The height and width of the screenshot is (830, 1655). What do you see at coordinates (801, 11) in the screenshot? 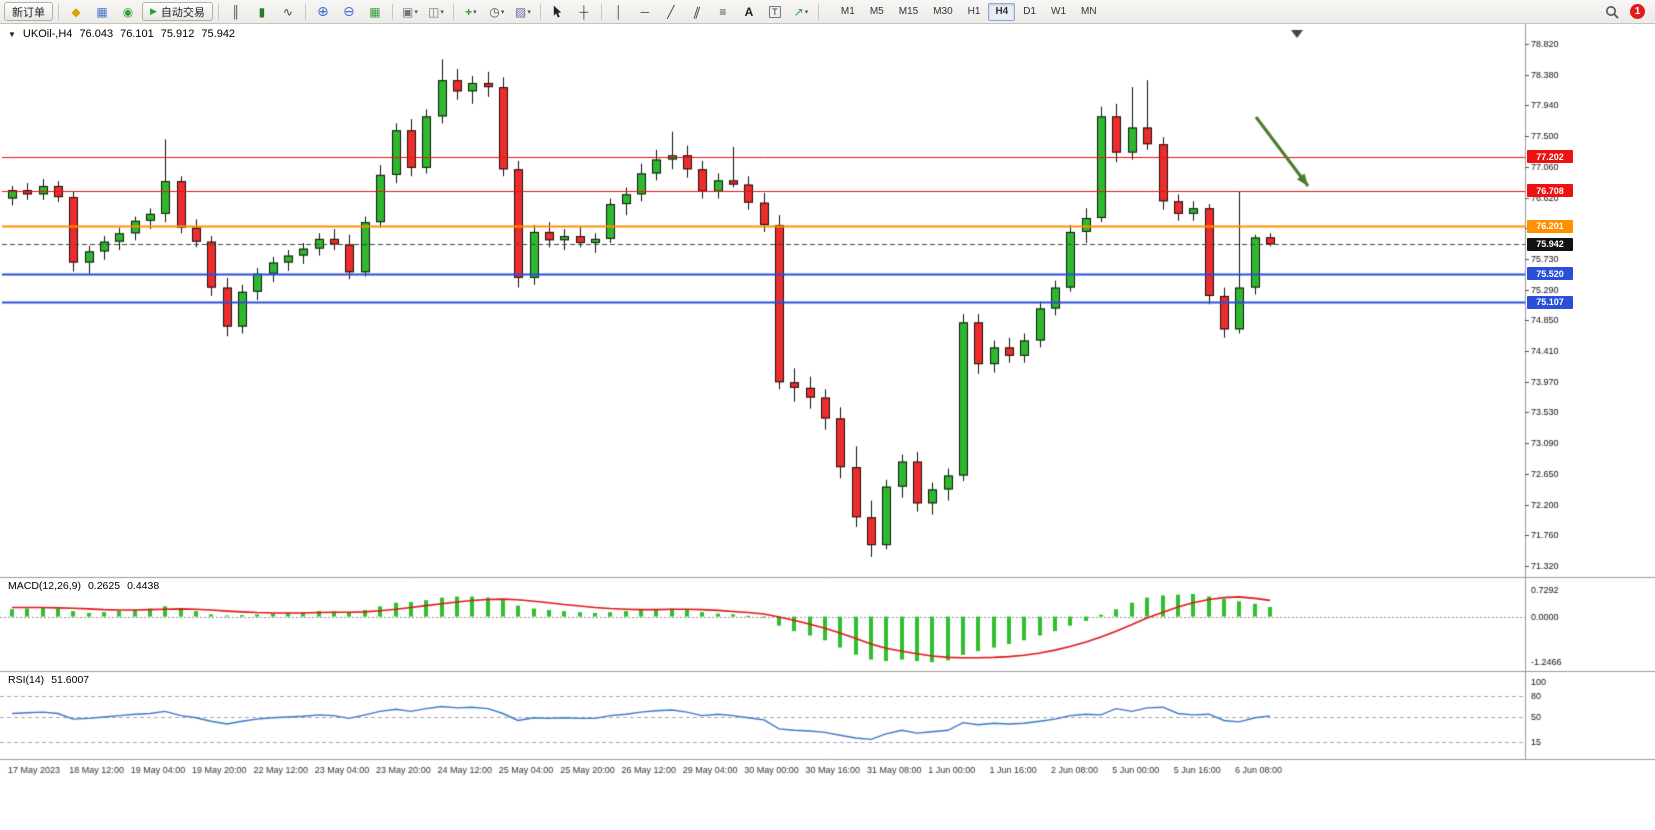
I see `shapes-dropdown: ↗ ▾` at bounding box center [801, 11].